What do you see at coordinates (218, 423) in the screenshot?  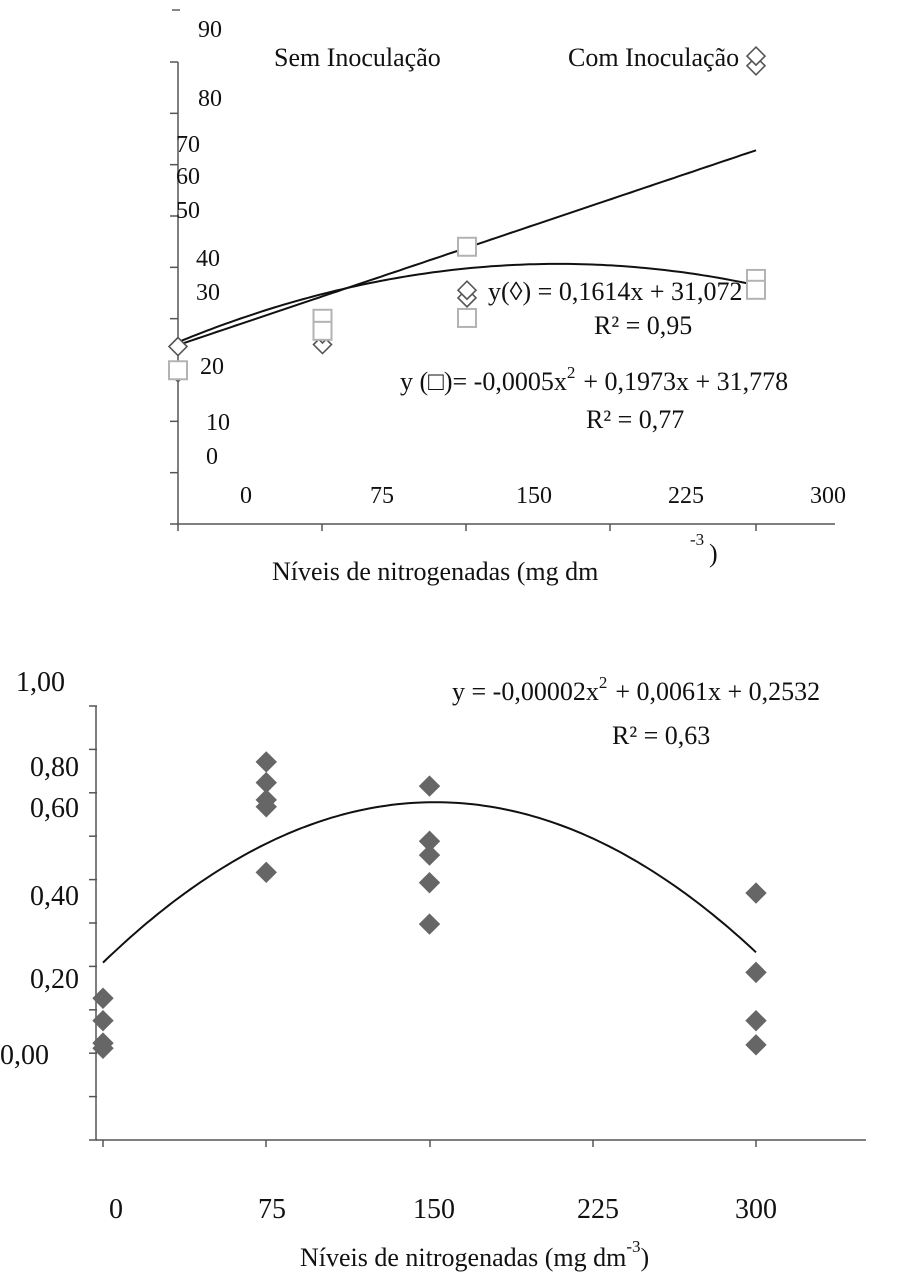 I see `chart-1-y-tick-label: 10` at bounding box center [218, 423].